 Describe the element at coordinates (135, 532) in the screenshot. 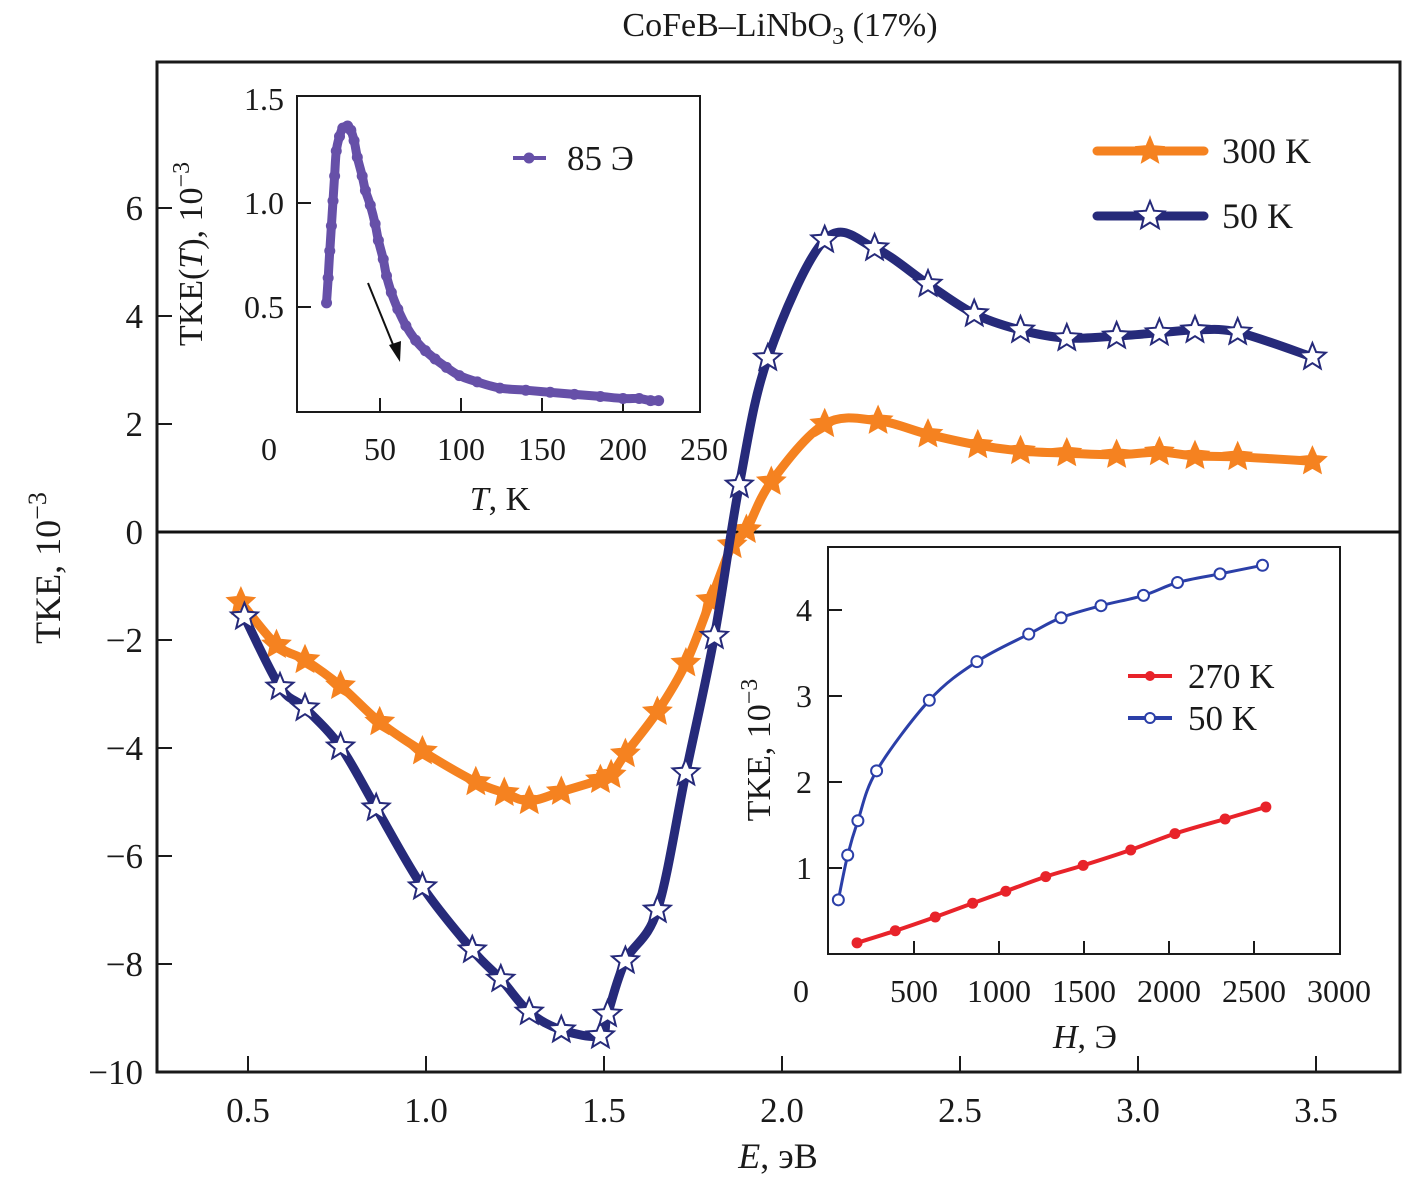

I see `main-y-tick-label: 0` at that location.